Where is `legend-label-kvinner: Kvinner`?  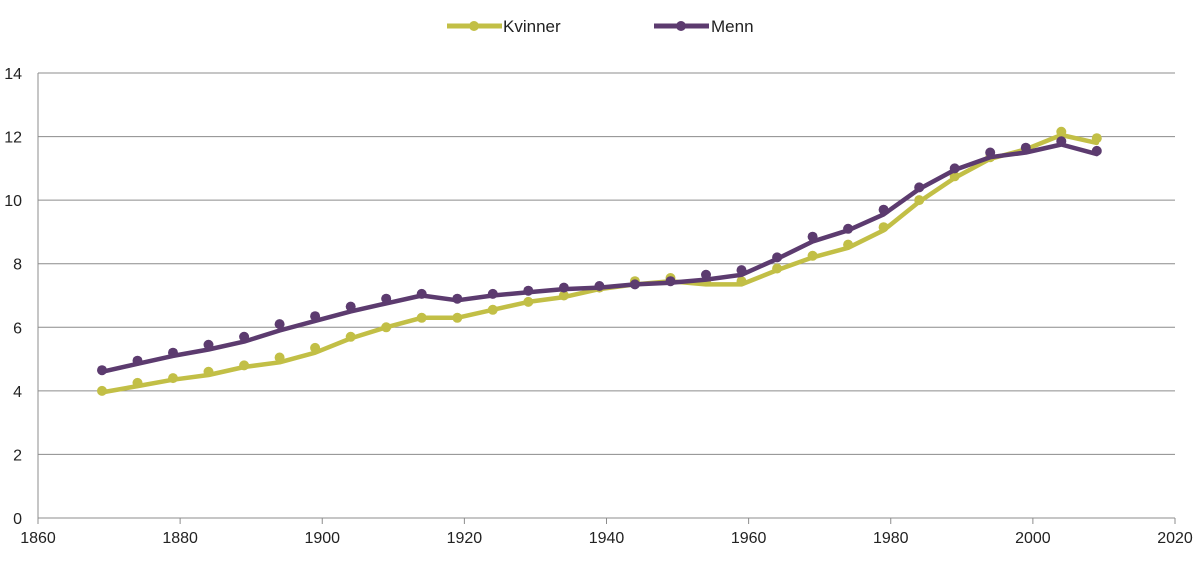
legend-label-kvinner: Kvinner is located at coordinates (532, 26).